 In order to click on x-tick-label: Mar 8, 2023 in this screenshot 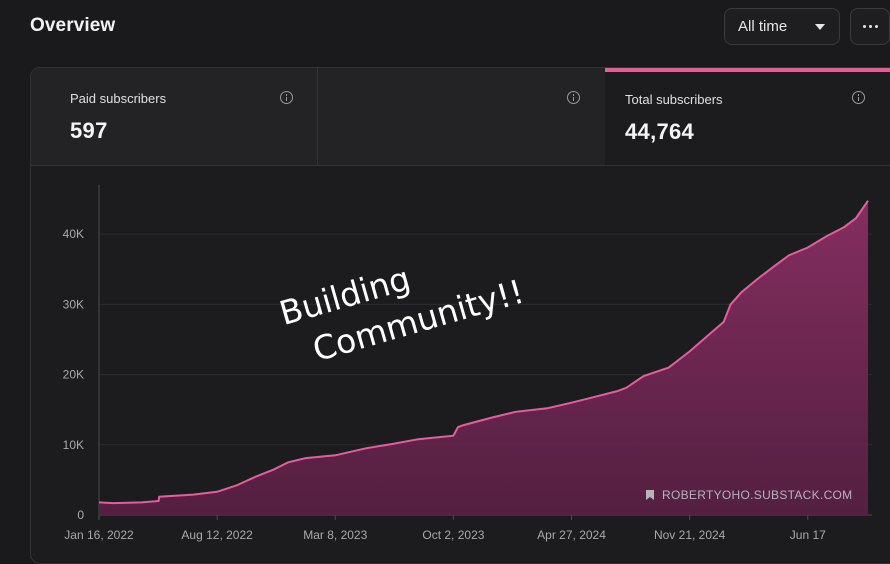, I will do `click(335, 535)`.